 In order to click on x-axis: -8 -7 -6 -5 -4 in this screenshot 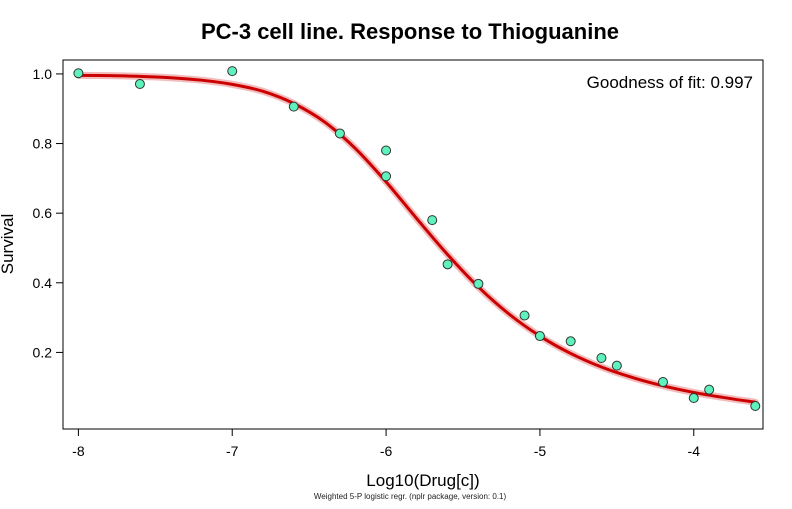, I will do `click(386, 444)`.